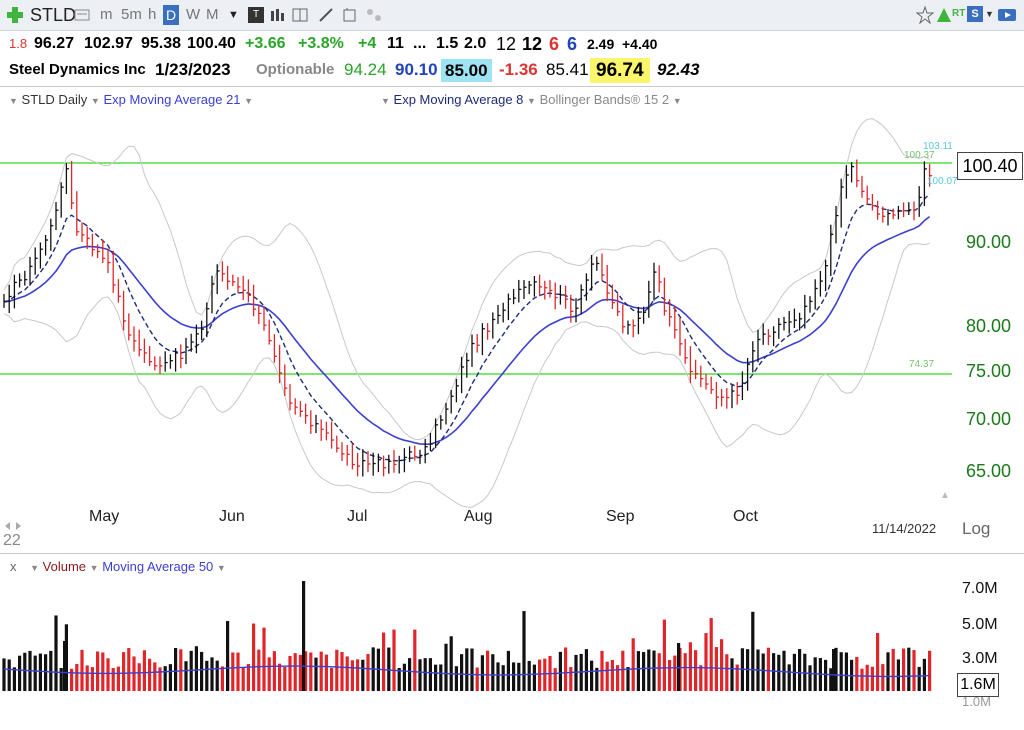  What do you see at coordinates (959, 13) in the screenshot?
I see `realtime-icon: RT` at bounding box center [959, 13].